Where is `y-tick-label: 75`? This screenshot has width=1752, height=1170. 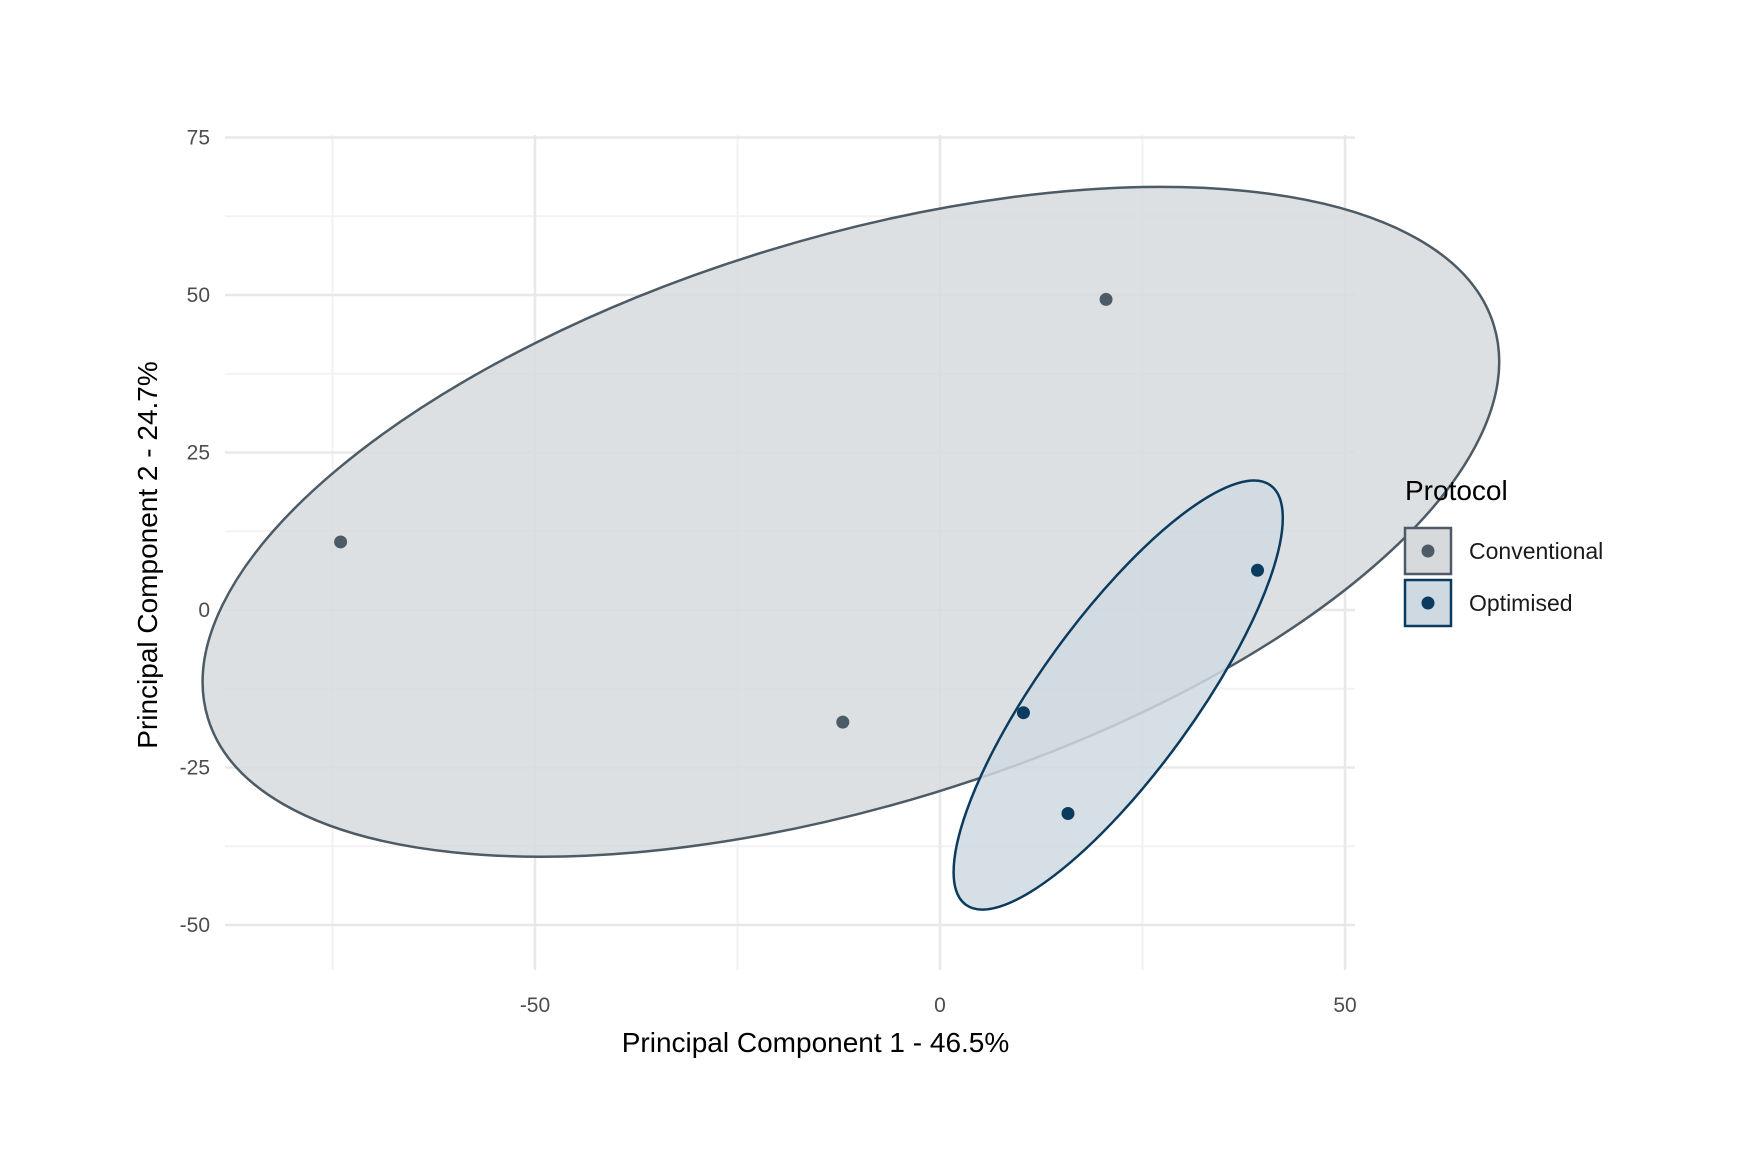 y-tick-label: 75 is located at coordinates (198, 138).